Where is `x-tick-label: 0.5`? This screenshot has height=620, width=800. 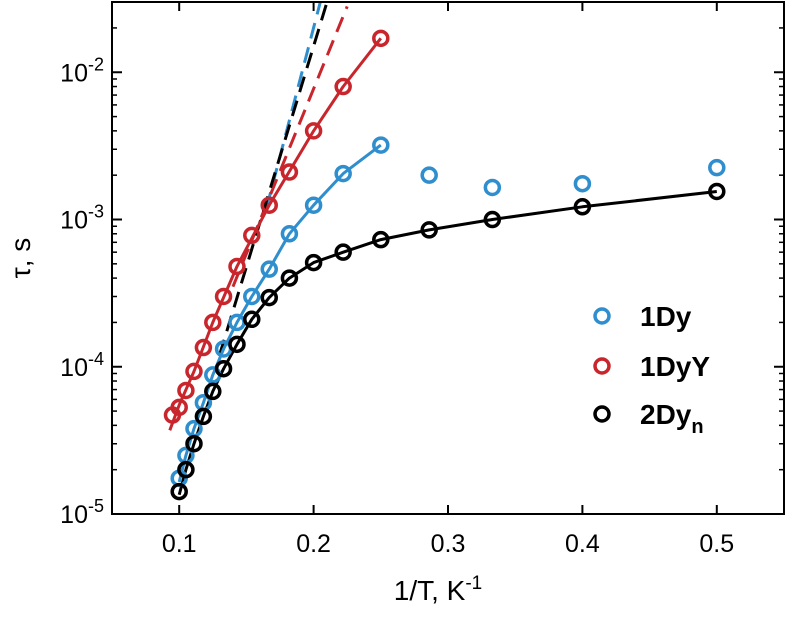
x-tick-label: 0.5 is located at coordinates (716, 544).